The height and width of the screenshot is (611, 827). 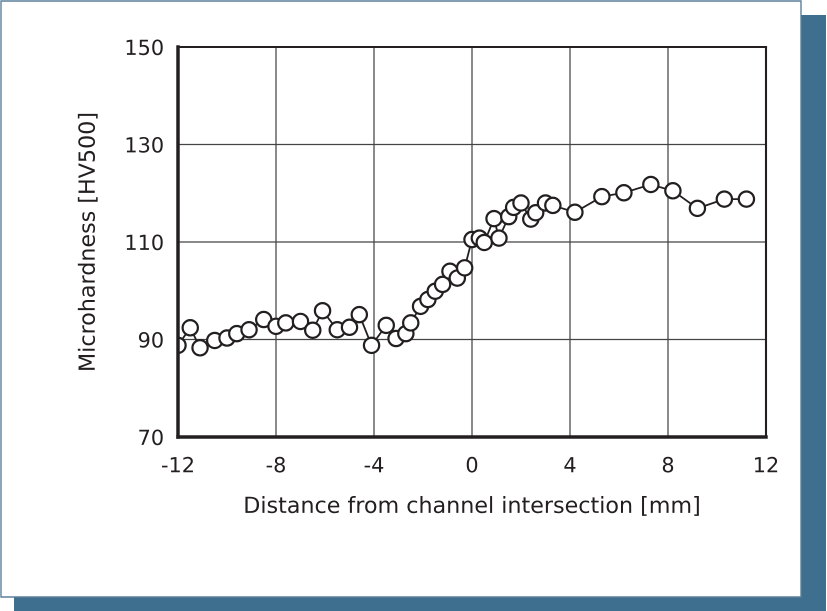 I want to click on x-tick-label: 8, so click(x=668, y=464).